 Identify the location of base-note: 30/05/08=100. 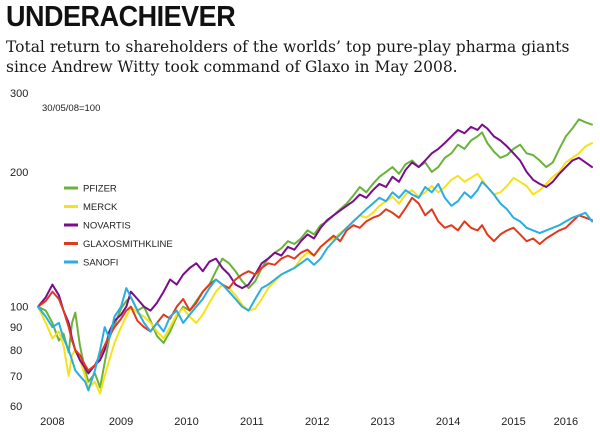
(71, 108).